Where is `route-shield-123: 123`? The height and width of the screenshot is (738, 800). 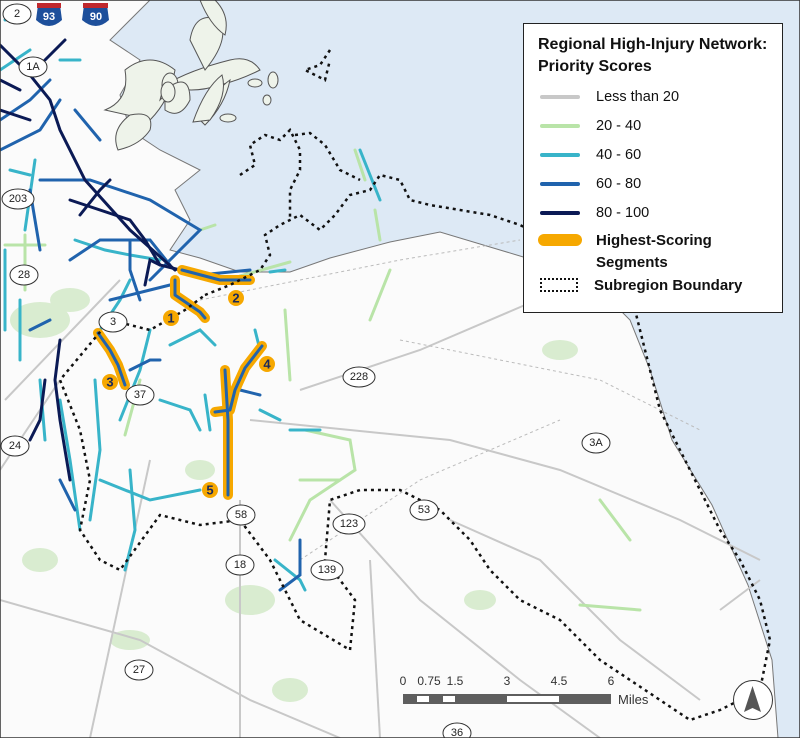 route-shield-123: 123 is located at coordinates (349, 524).